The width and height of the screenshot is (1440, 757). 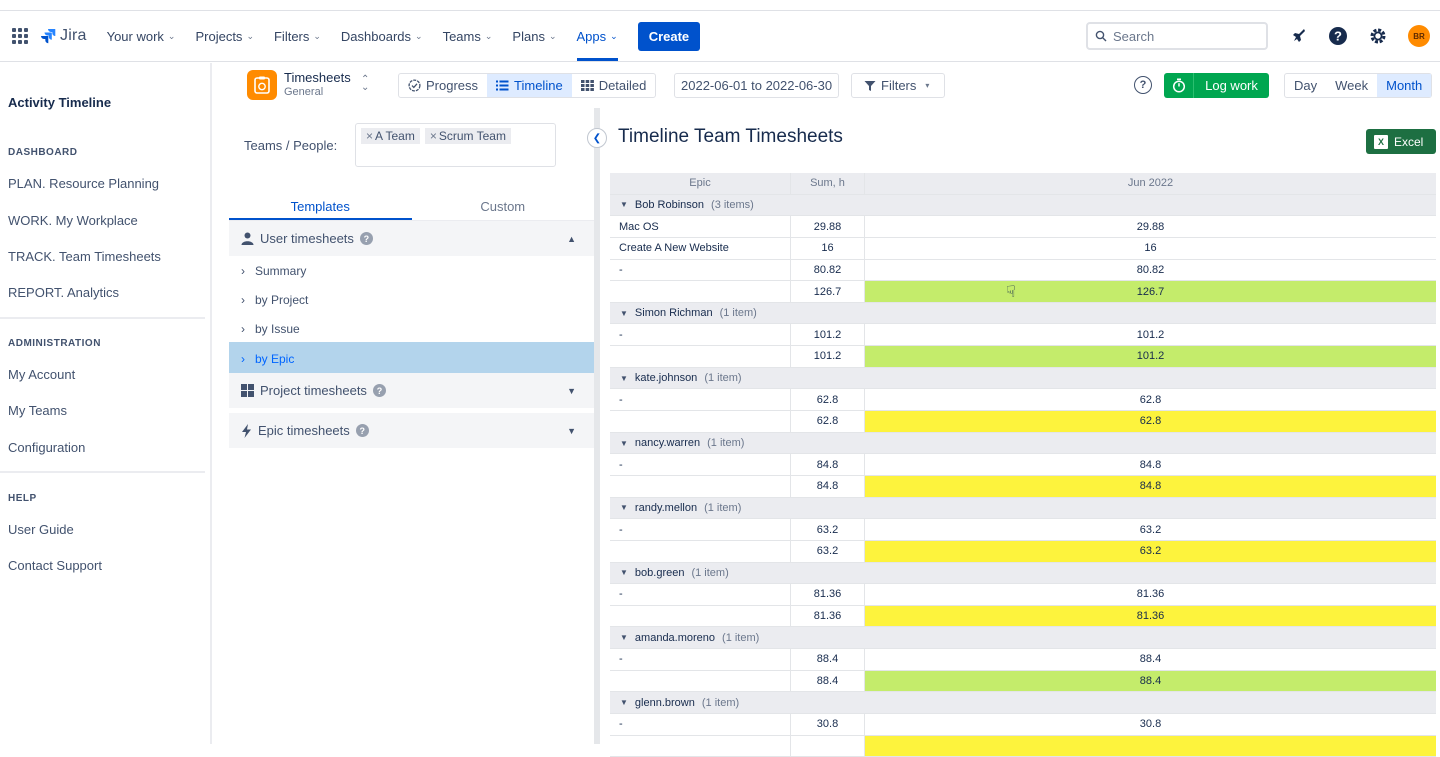 What do you see at coordinates (411, 238) in the screenshot?
I see `section-user-timesheets: User timesheets ? ▲` at bounding box center [411, 238].